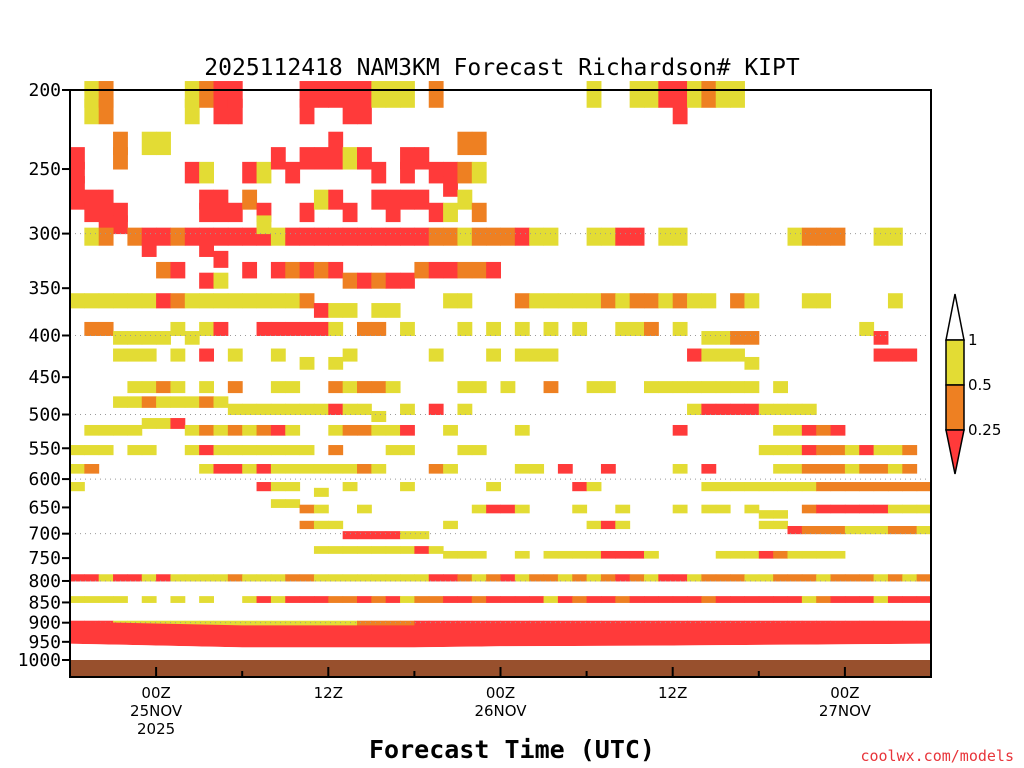 The image size is (1024, 768). I want to click on legend-label: 1, so click(973, 340).